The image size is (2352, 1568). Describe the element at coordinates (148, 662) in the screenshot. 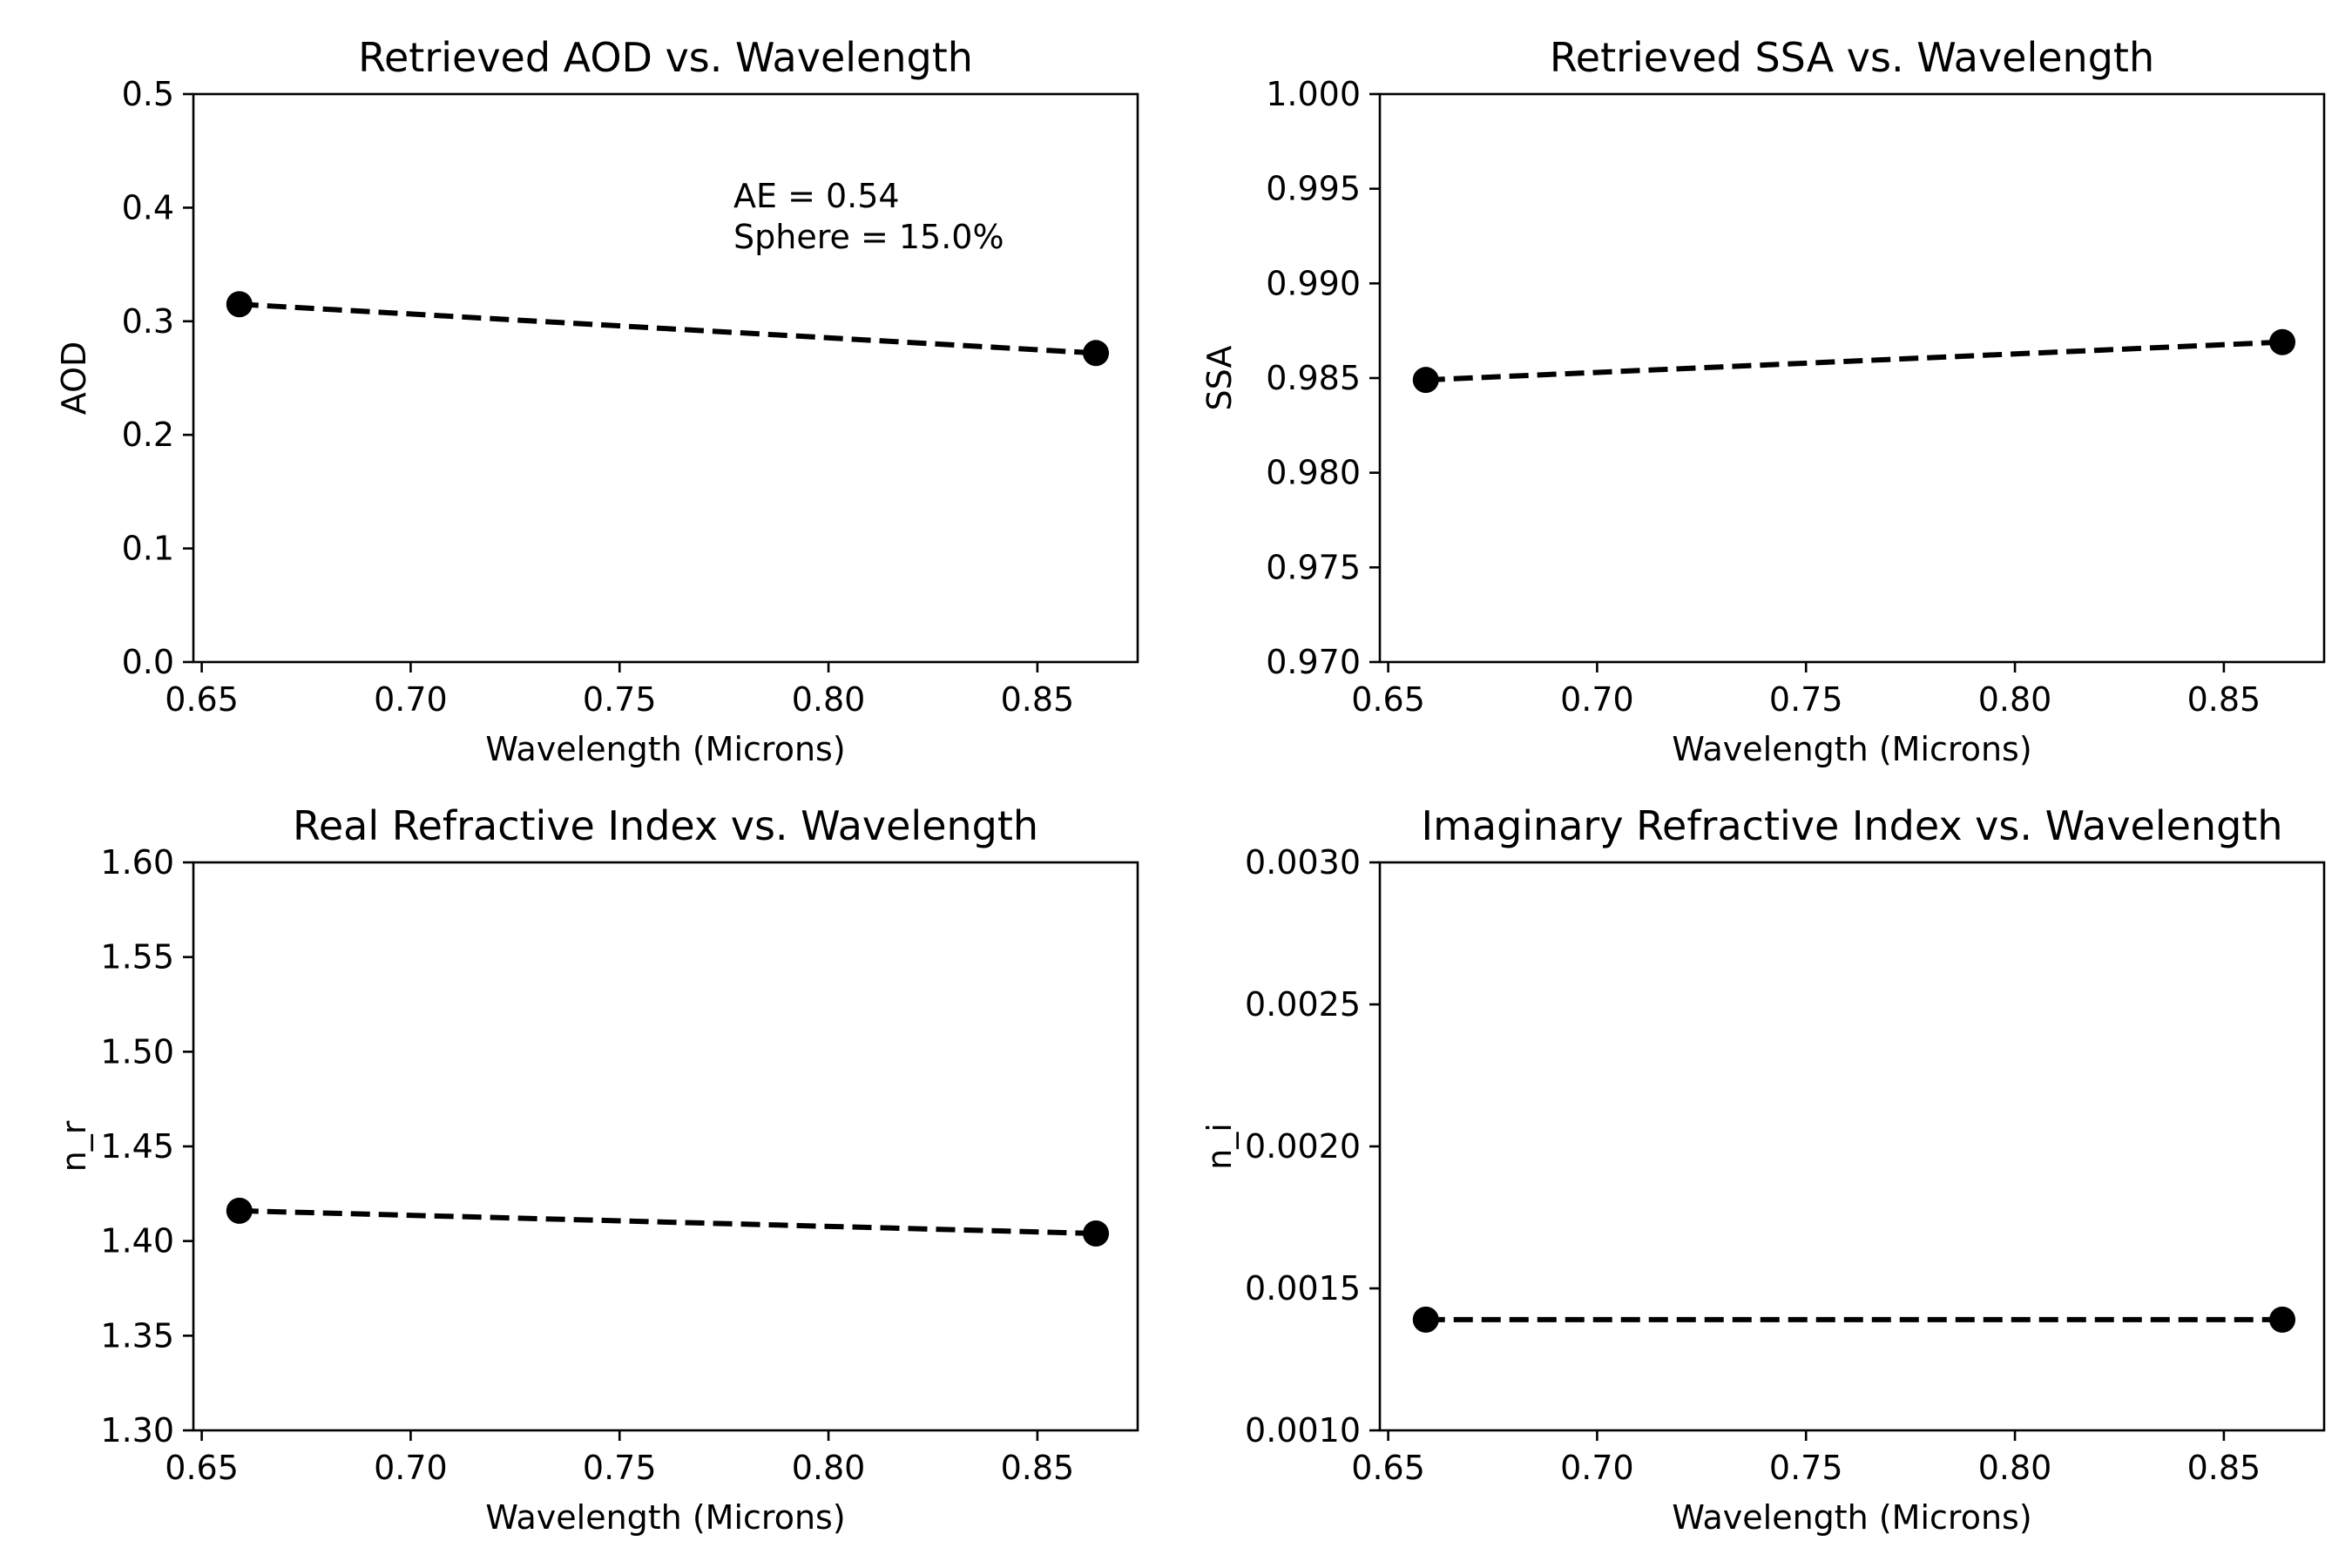

I see `y-tick-label: 0.0` at that location.